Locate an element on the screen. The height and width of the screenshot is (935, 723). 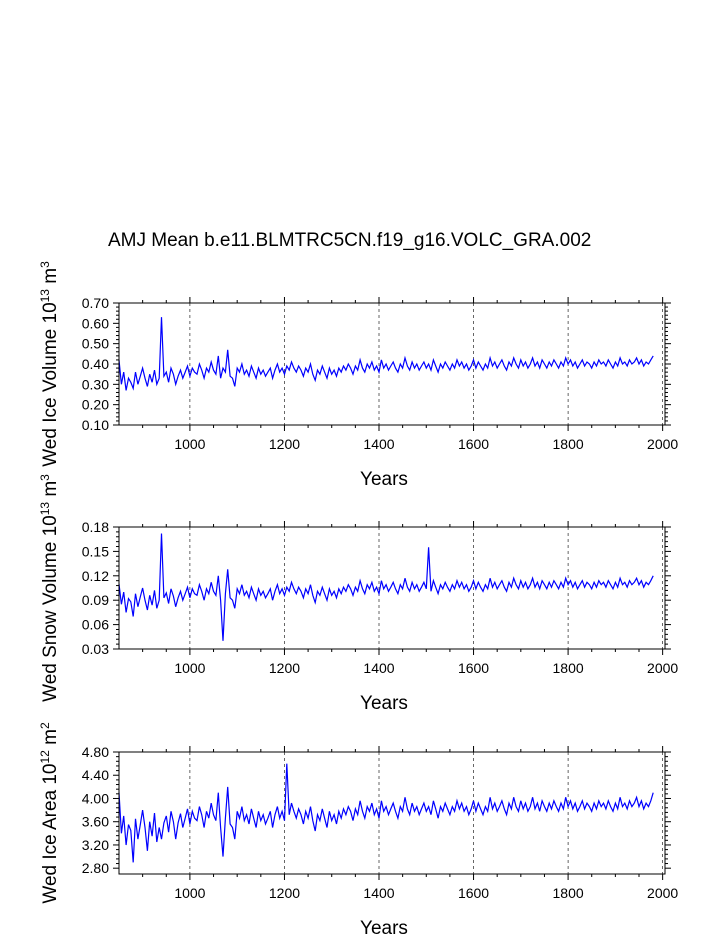
y-tick-label: 0.10 is located at coordinates (95, 425).